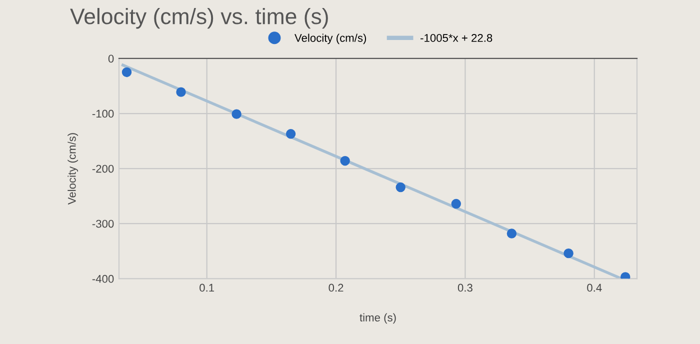 This screenshot has width=700, height=344. Describe the element at coordinates (456, 38) in the screenshot. I see `legend-label: -1005*x + 22.8` at that location.